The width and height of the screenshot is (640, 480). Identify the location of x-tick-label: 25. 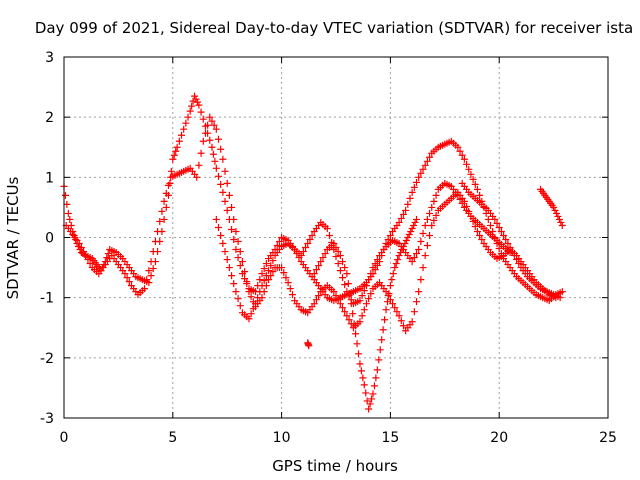
(608, 438).